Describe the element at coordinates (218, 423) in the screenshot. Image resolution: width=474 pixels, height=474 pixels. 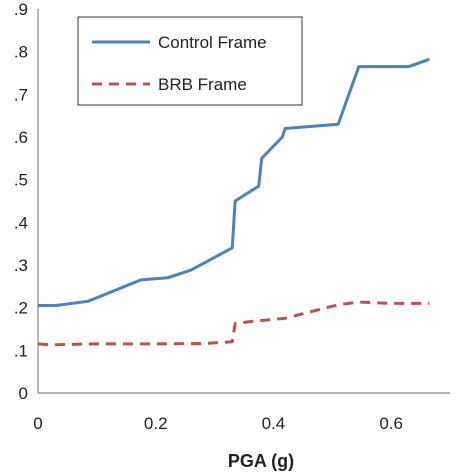
I see `x-axis-tick-labels: 0 0.2 0.4 0.6` at that location.